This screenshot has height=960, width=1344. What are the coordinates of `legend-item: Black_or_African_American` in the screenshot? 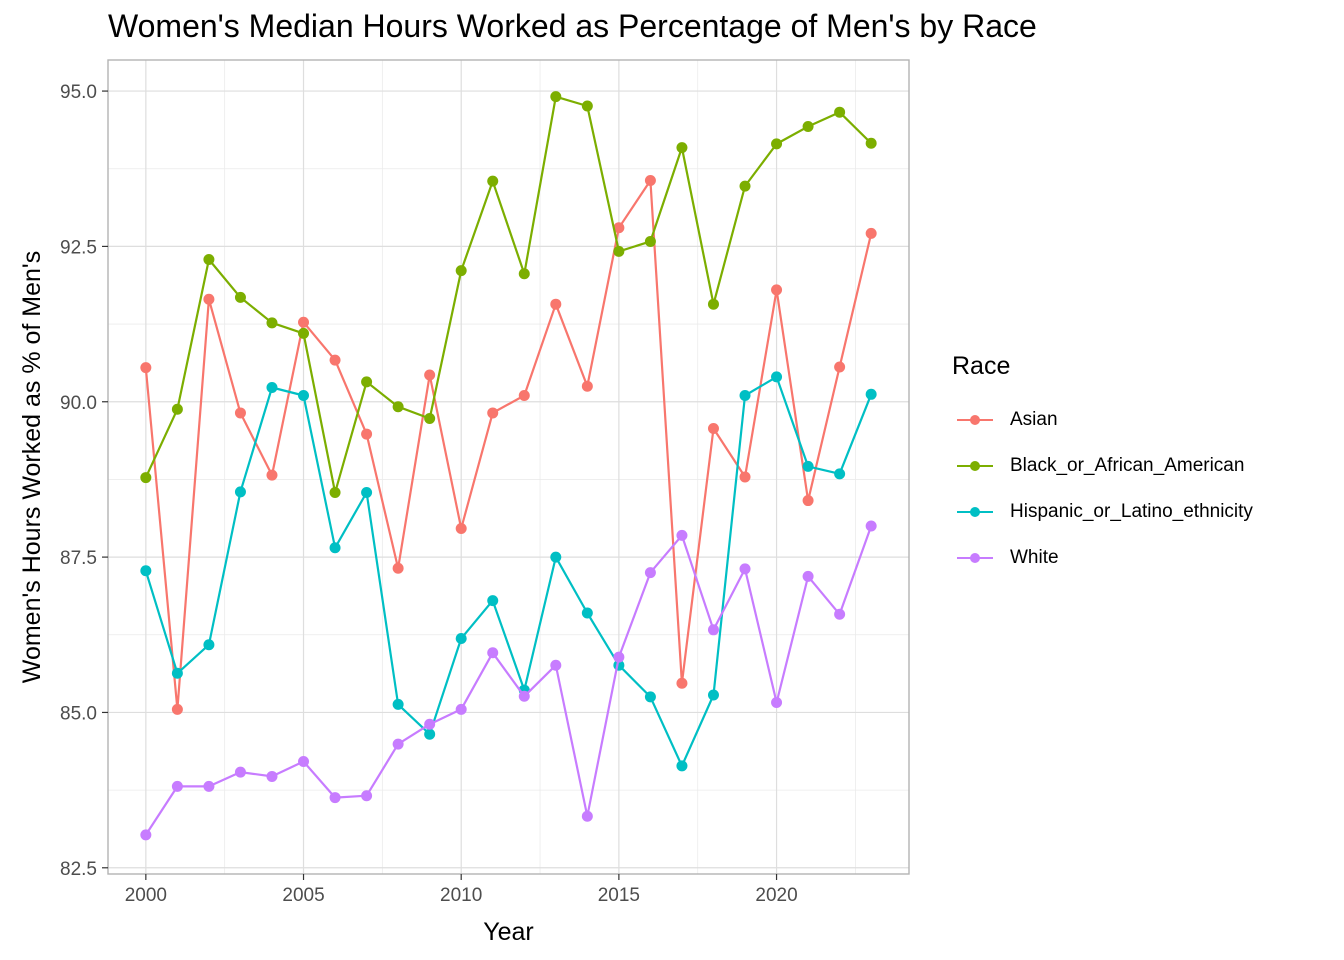 It's located at (1102, 466).